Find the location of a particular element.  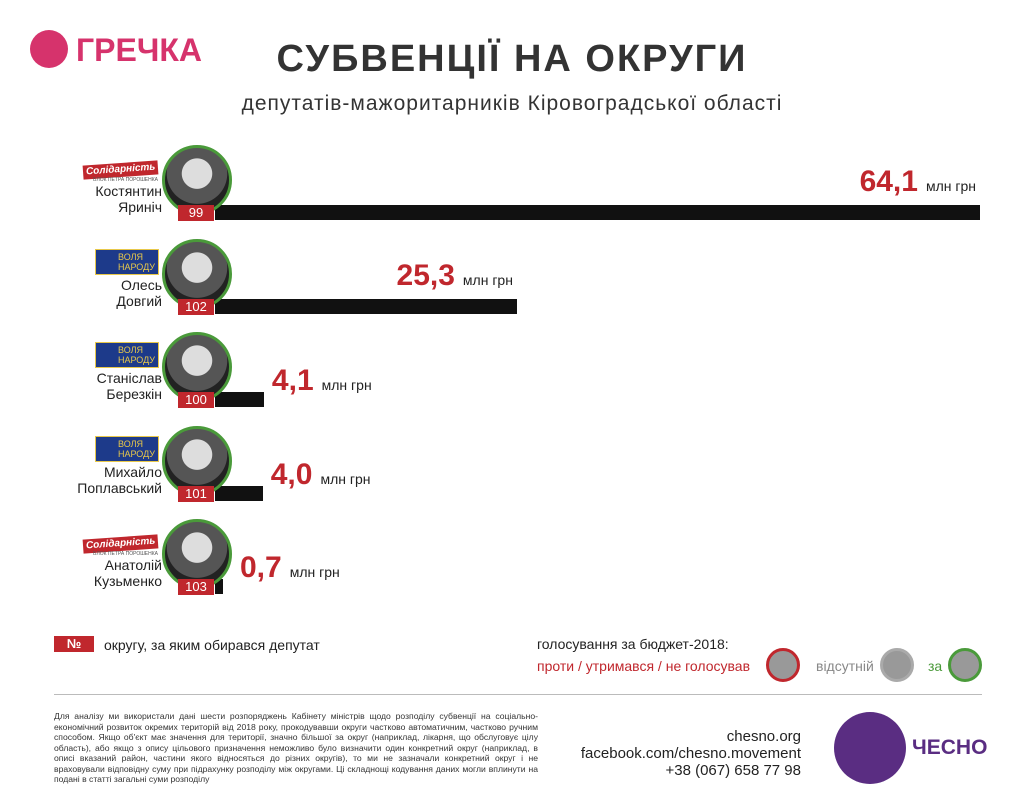

district: 102 is located at coordinates (196, 306).